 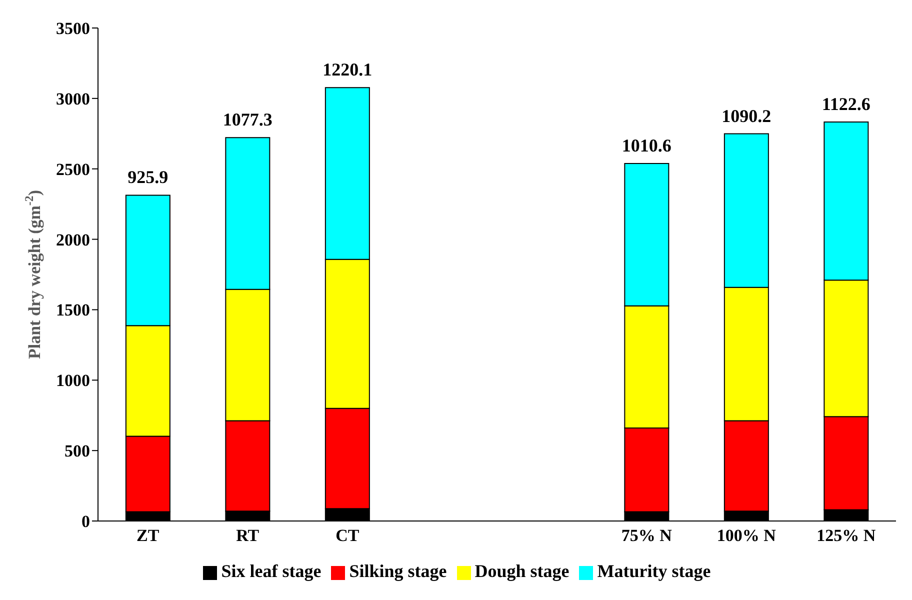 I want to click on legend-label: Maturity stage, so click(x=654, y=571).